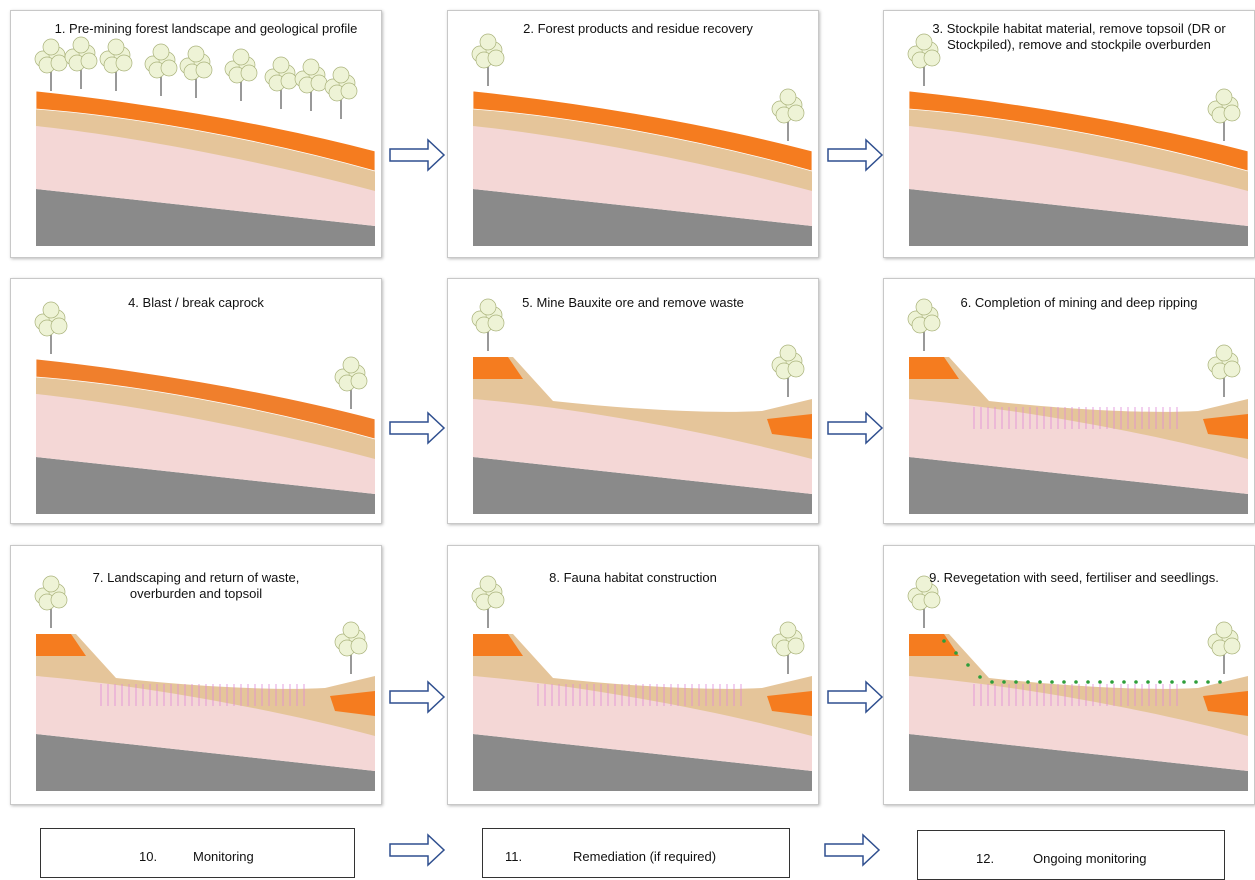 The image size is (1255, 880). What do you see at coordinates (514, 856) in the screenshot?
I see `step-number: 11.` at bounding box center [514, 856].